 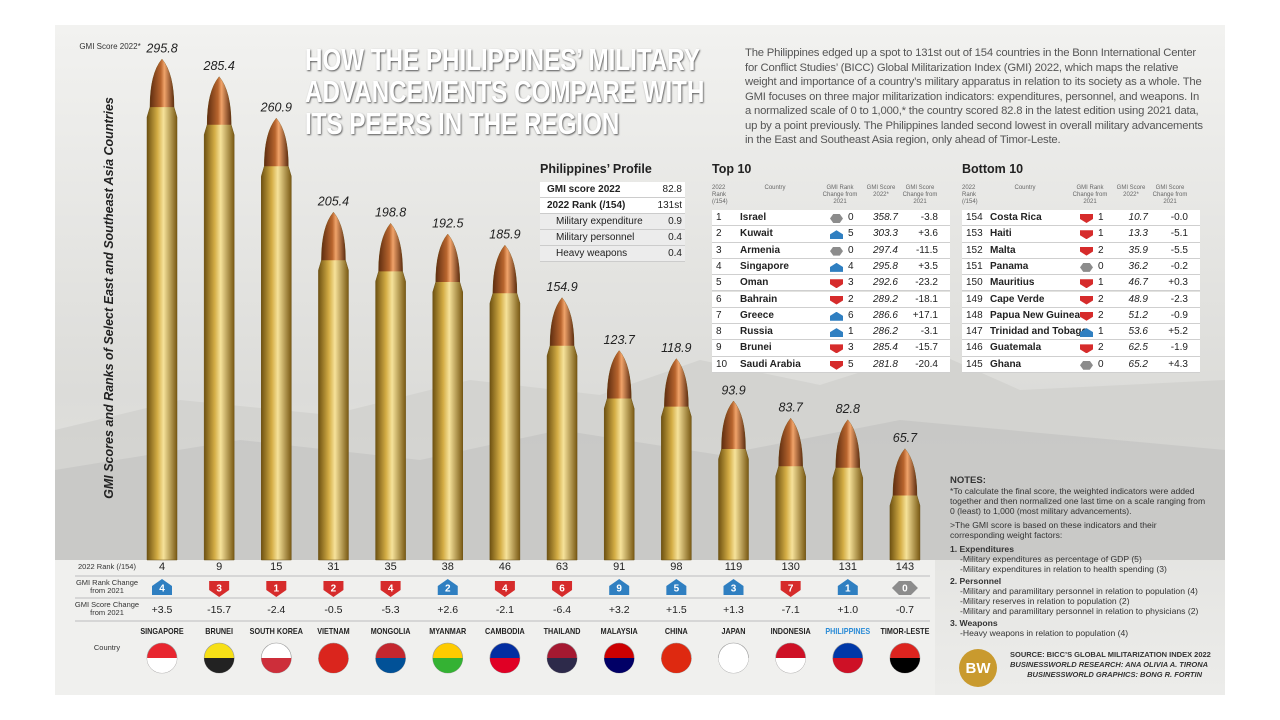 I want to click on table-country: Panama, so click(x=1009, y=266).